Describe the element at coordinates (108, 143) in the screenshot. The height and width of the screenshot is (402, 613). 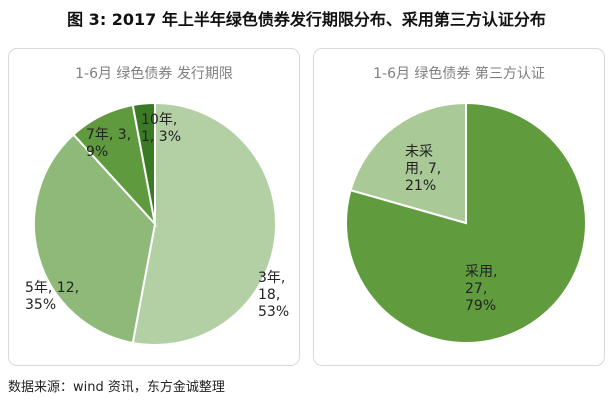
I see `term-slice-label-2: 7年, 3, 9%` at that location.